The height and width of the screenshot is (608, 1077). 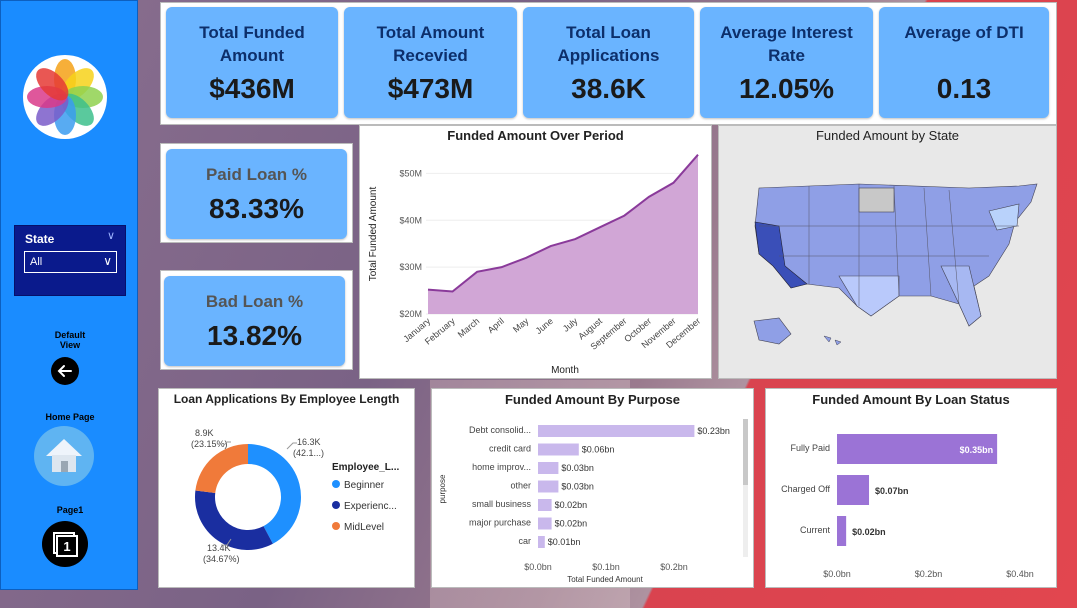 What do you see at coordinates (410, 173) in the screenshot?
I see `y-tick-label: $50M` at bounding box center [410, 173].